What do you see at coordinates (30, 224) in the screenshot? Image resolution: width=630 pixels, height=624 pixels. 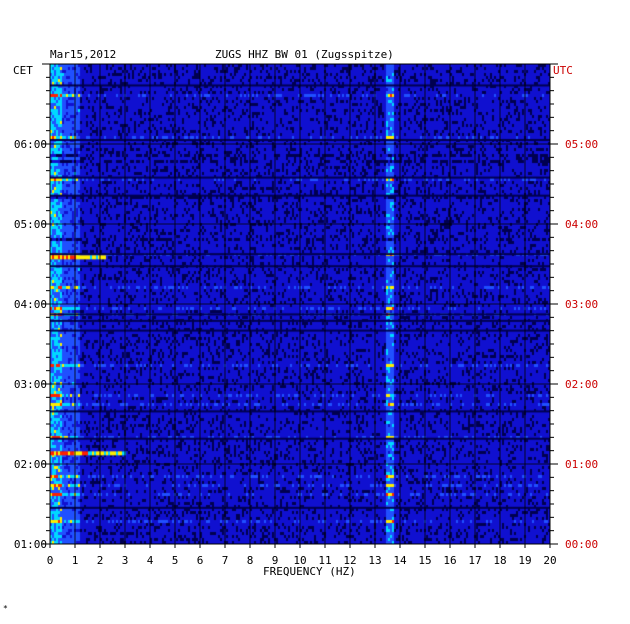 I see `y-left-tick-label: 05:00` at bounding box center [30, 224].